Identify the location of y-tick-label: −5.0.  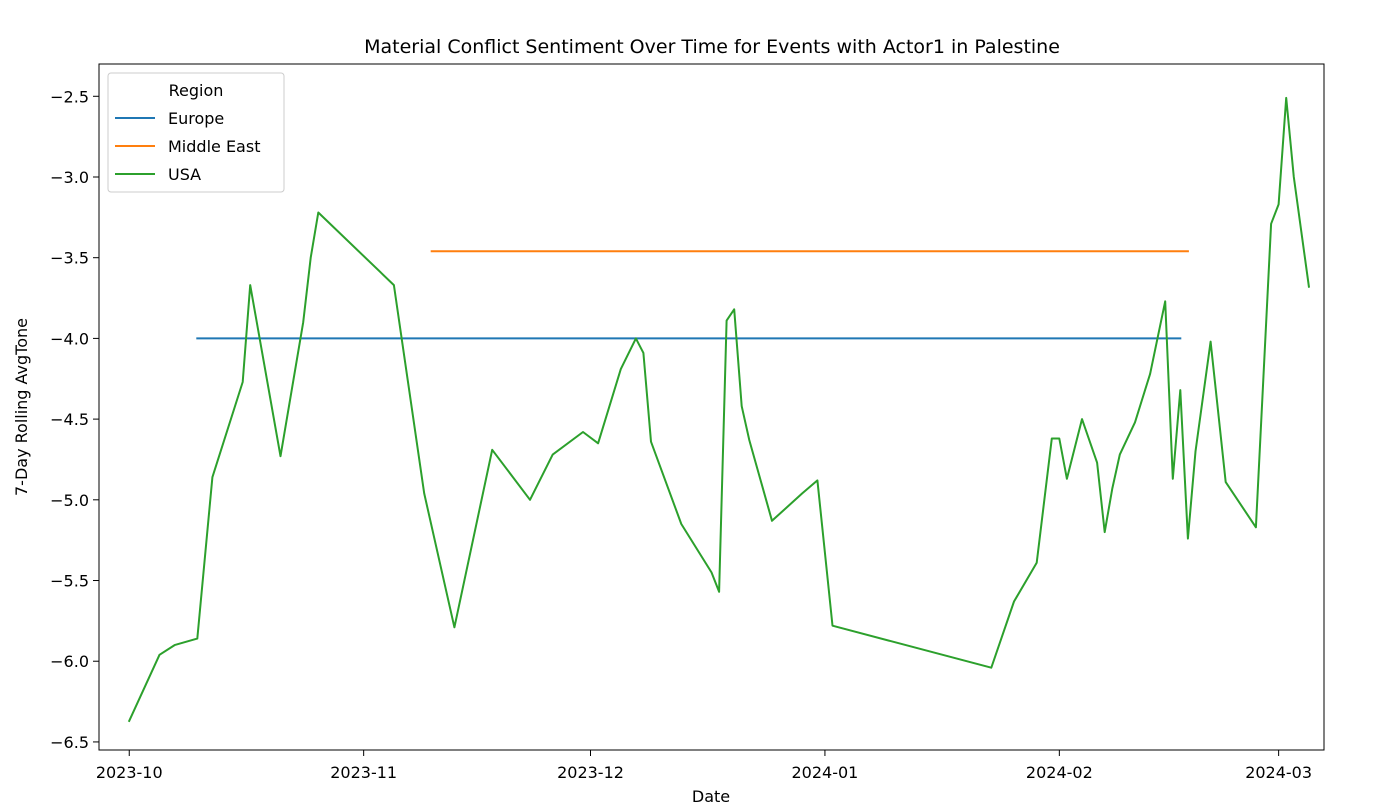
(69, 500).